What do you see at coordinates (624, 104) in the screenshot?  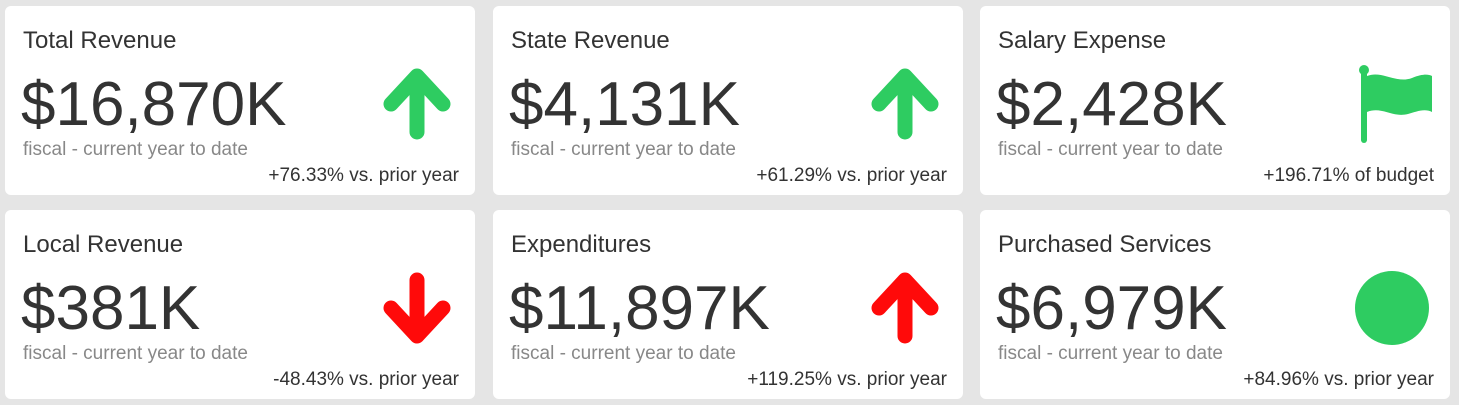 I see `card-value: $4,131K` at bounding box center [624, 104].